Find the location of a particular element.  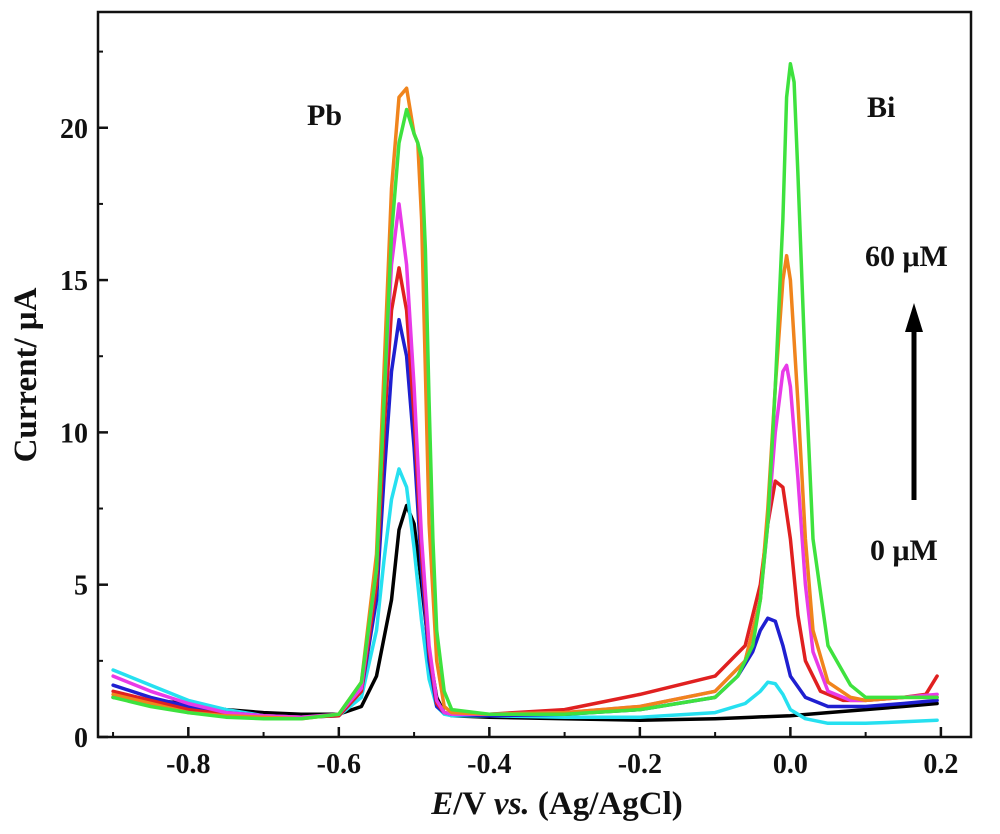

y-tick-label: 10 is located at coordinates (74, 433).